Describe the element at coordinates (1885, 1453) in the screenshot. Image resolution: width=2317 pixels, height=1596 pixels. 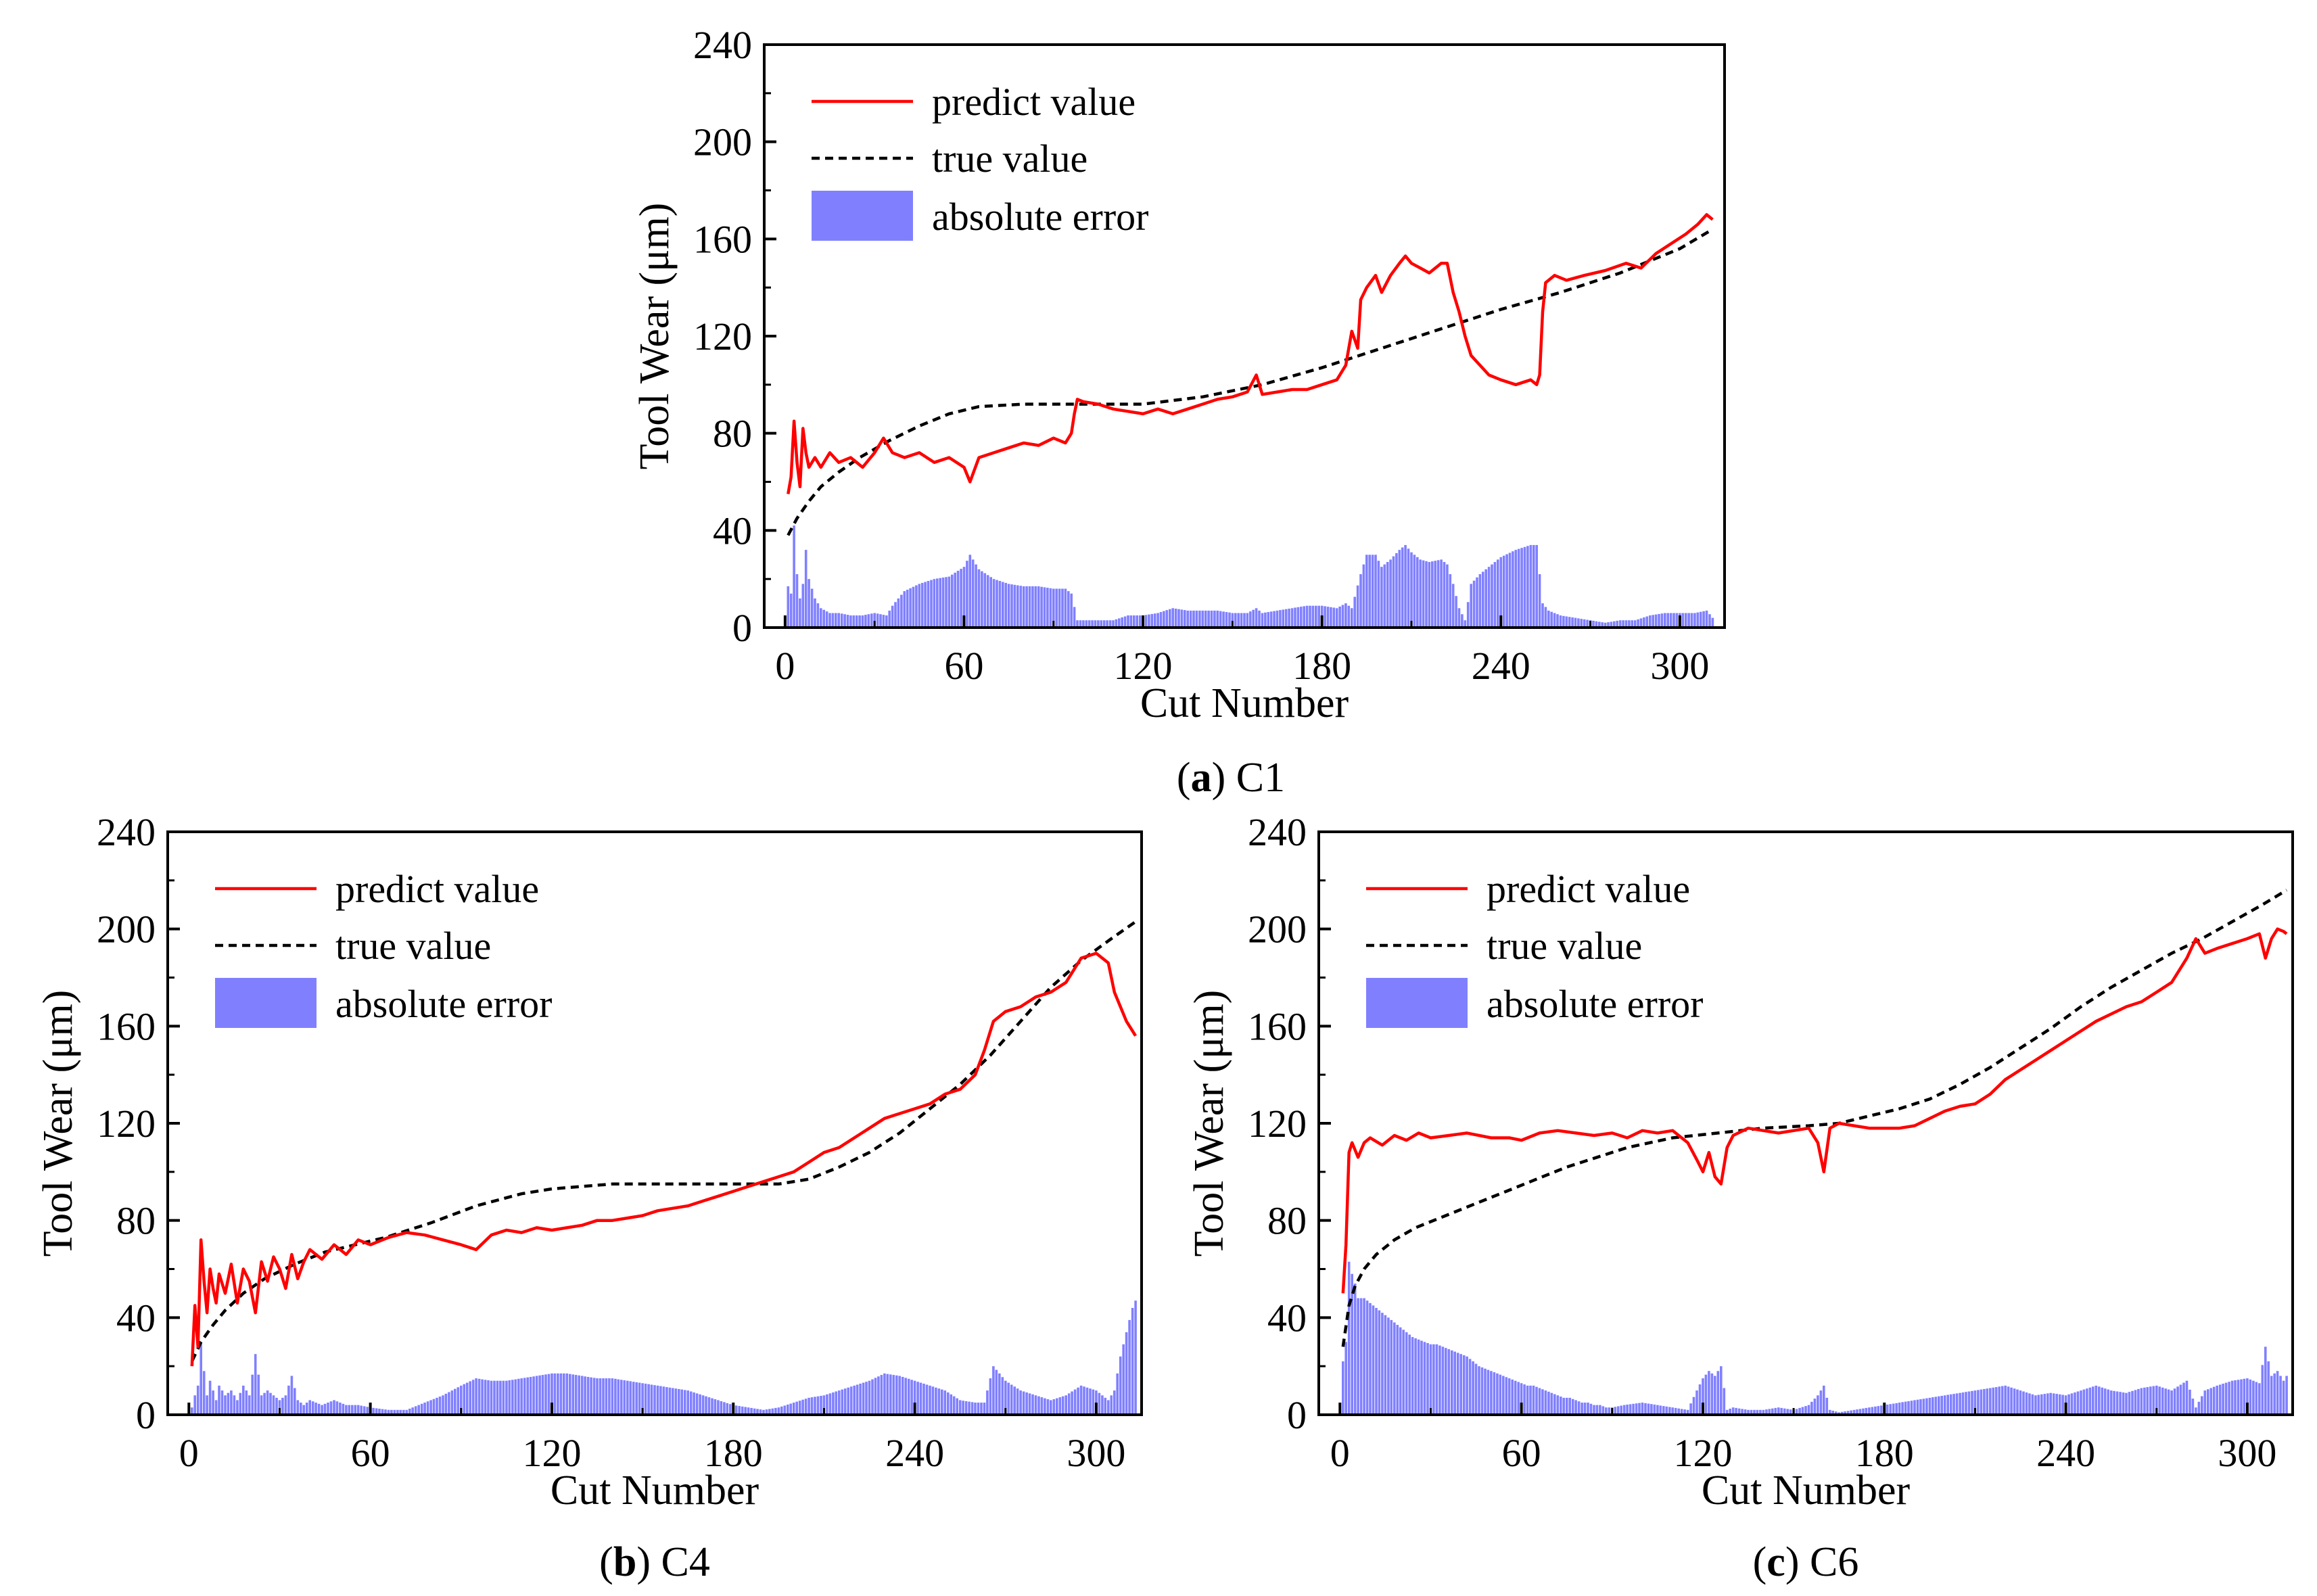
I see `x-tick-label: 180` at that location.